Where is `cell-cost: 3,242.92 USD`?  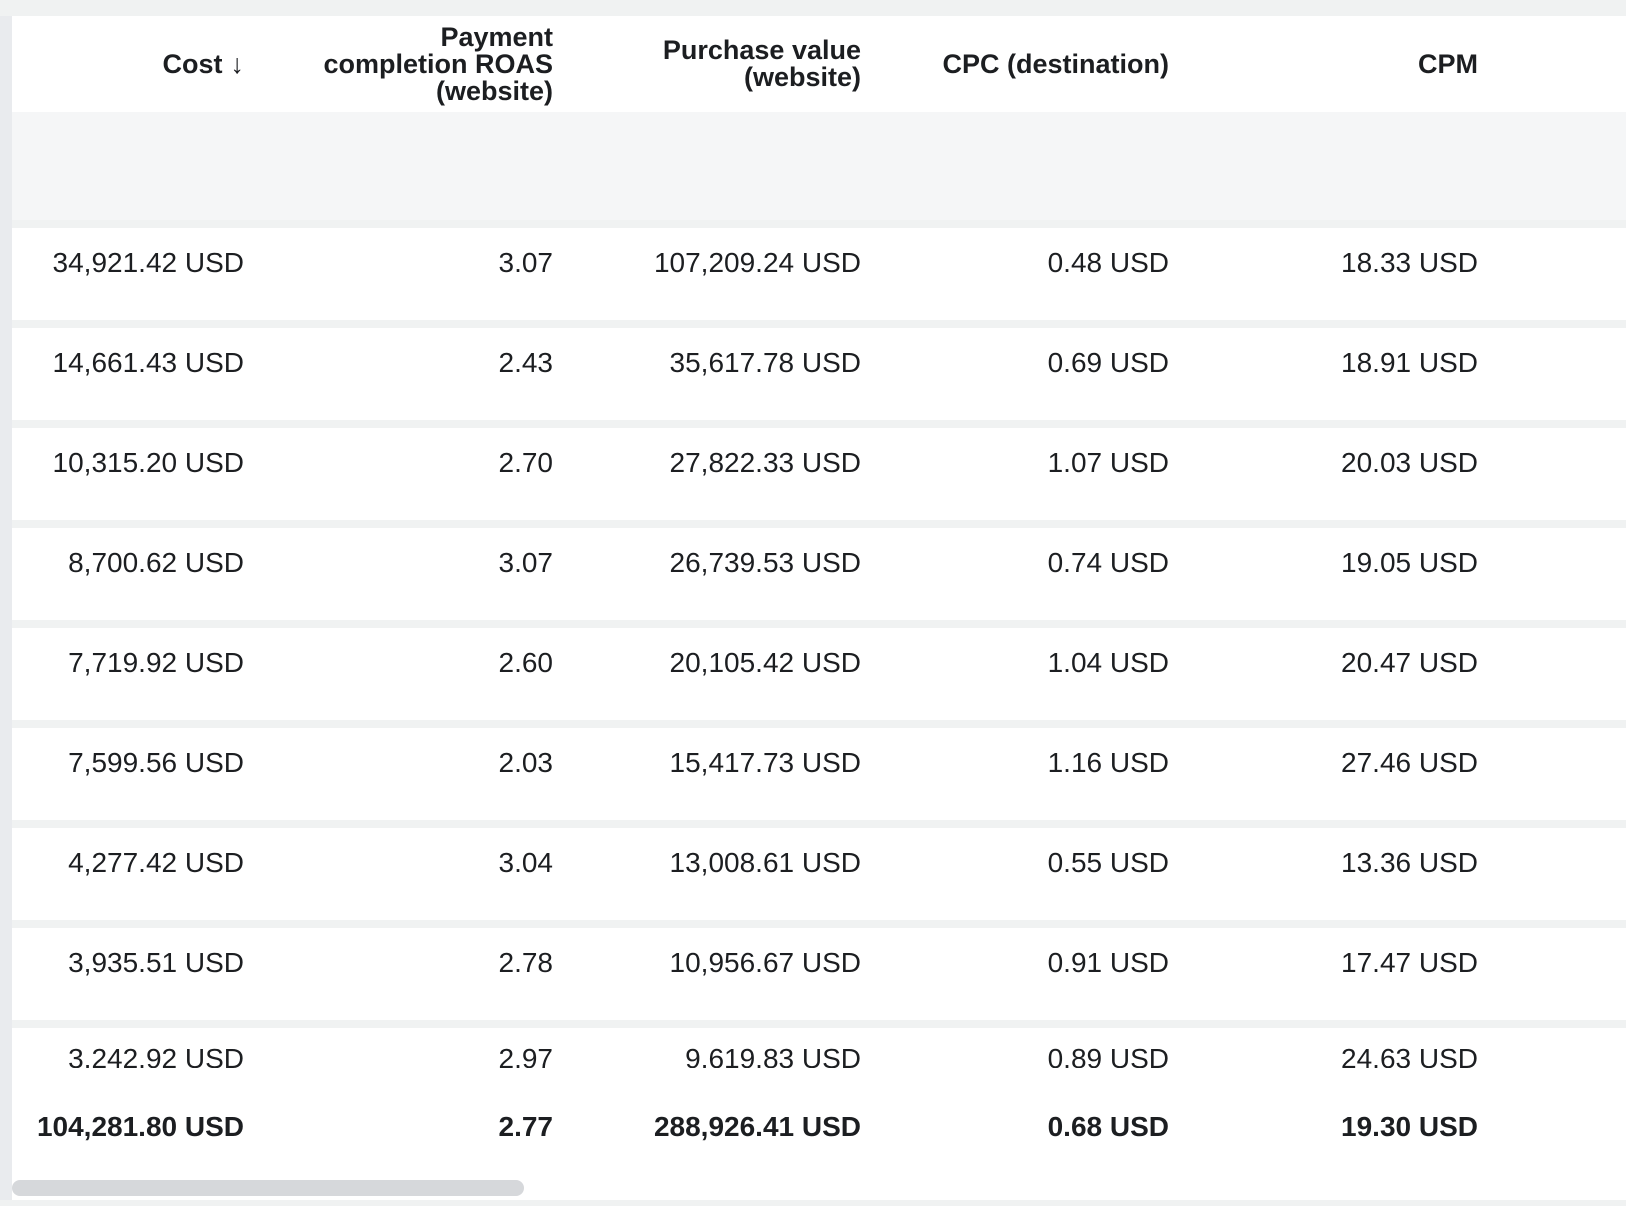 cell-cost: 3,242.92 USD is located at coordinates (156, 1055).